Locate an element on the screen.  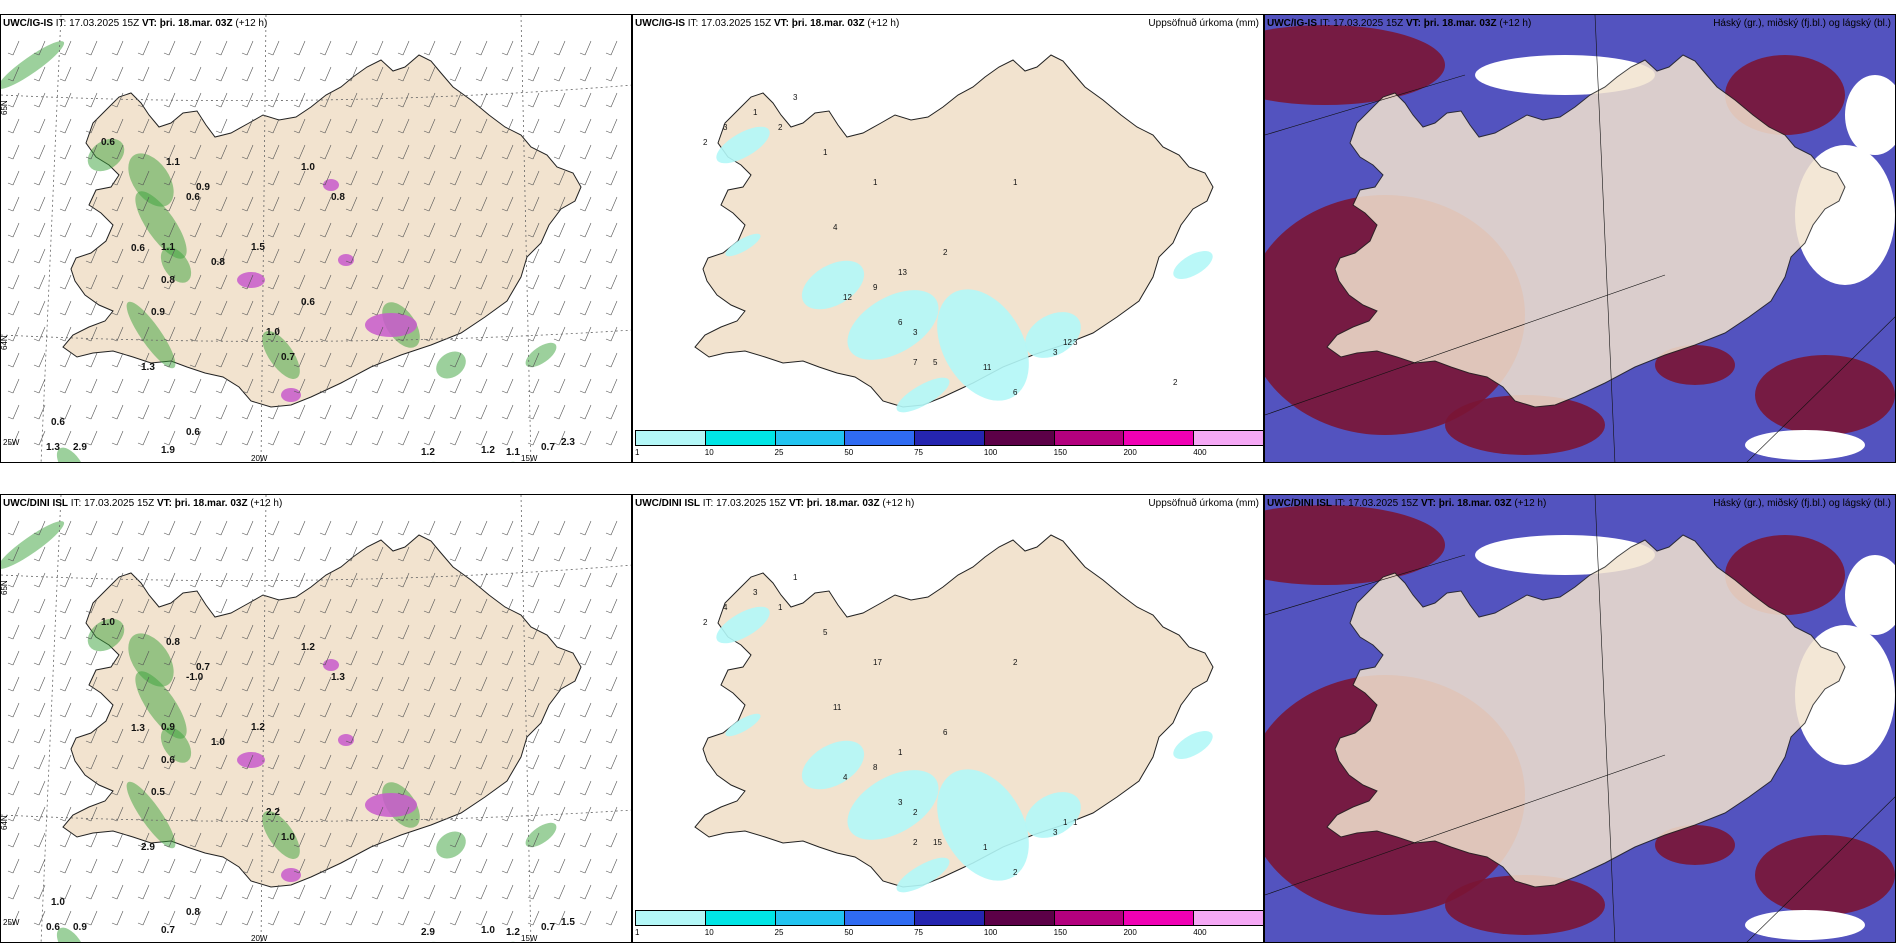
lon-label: 25W is located at coordinates (11, 442).